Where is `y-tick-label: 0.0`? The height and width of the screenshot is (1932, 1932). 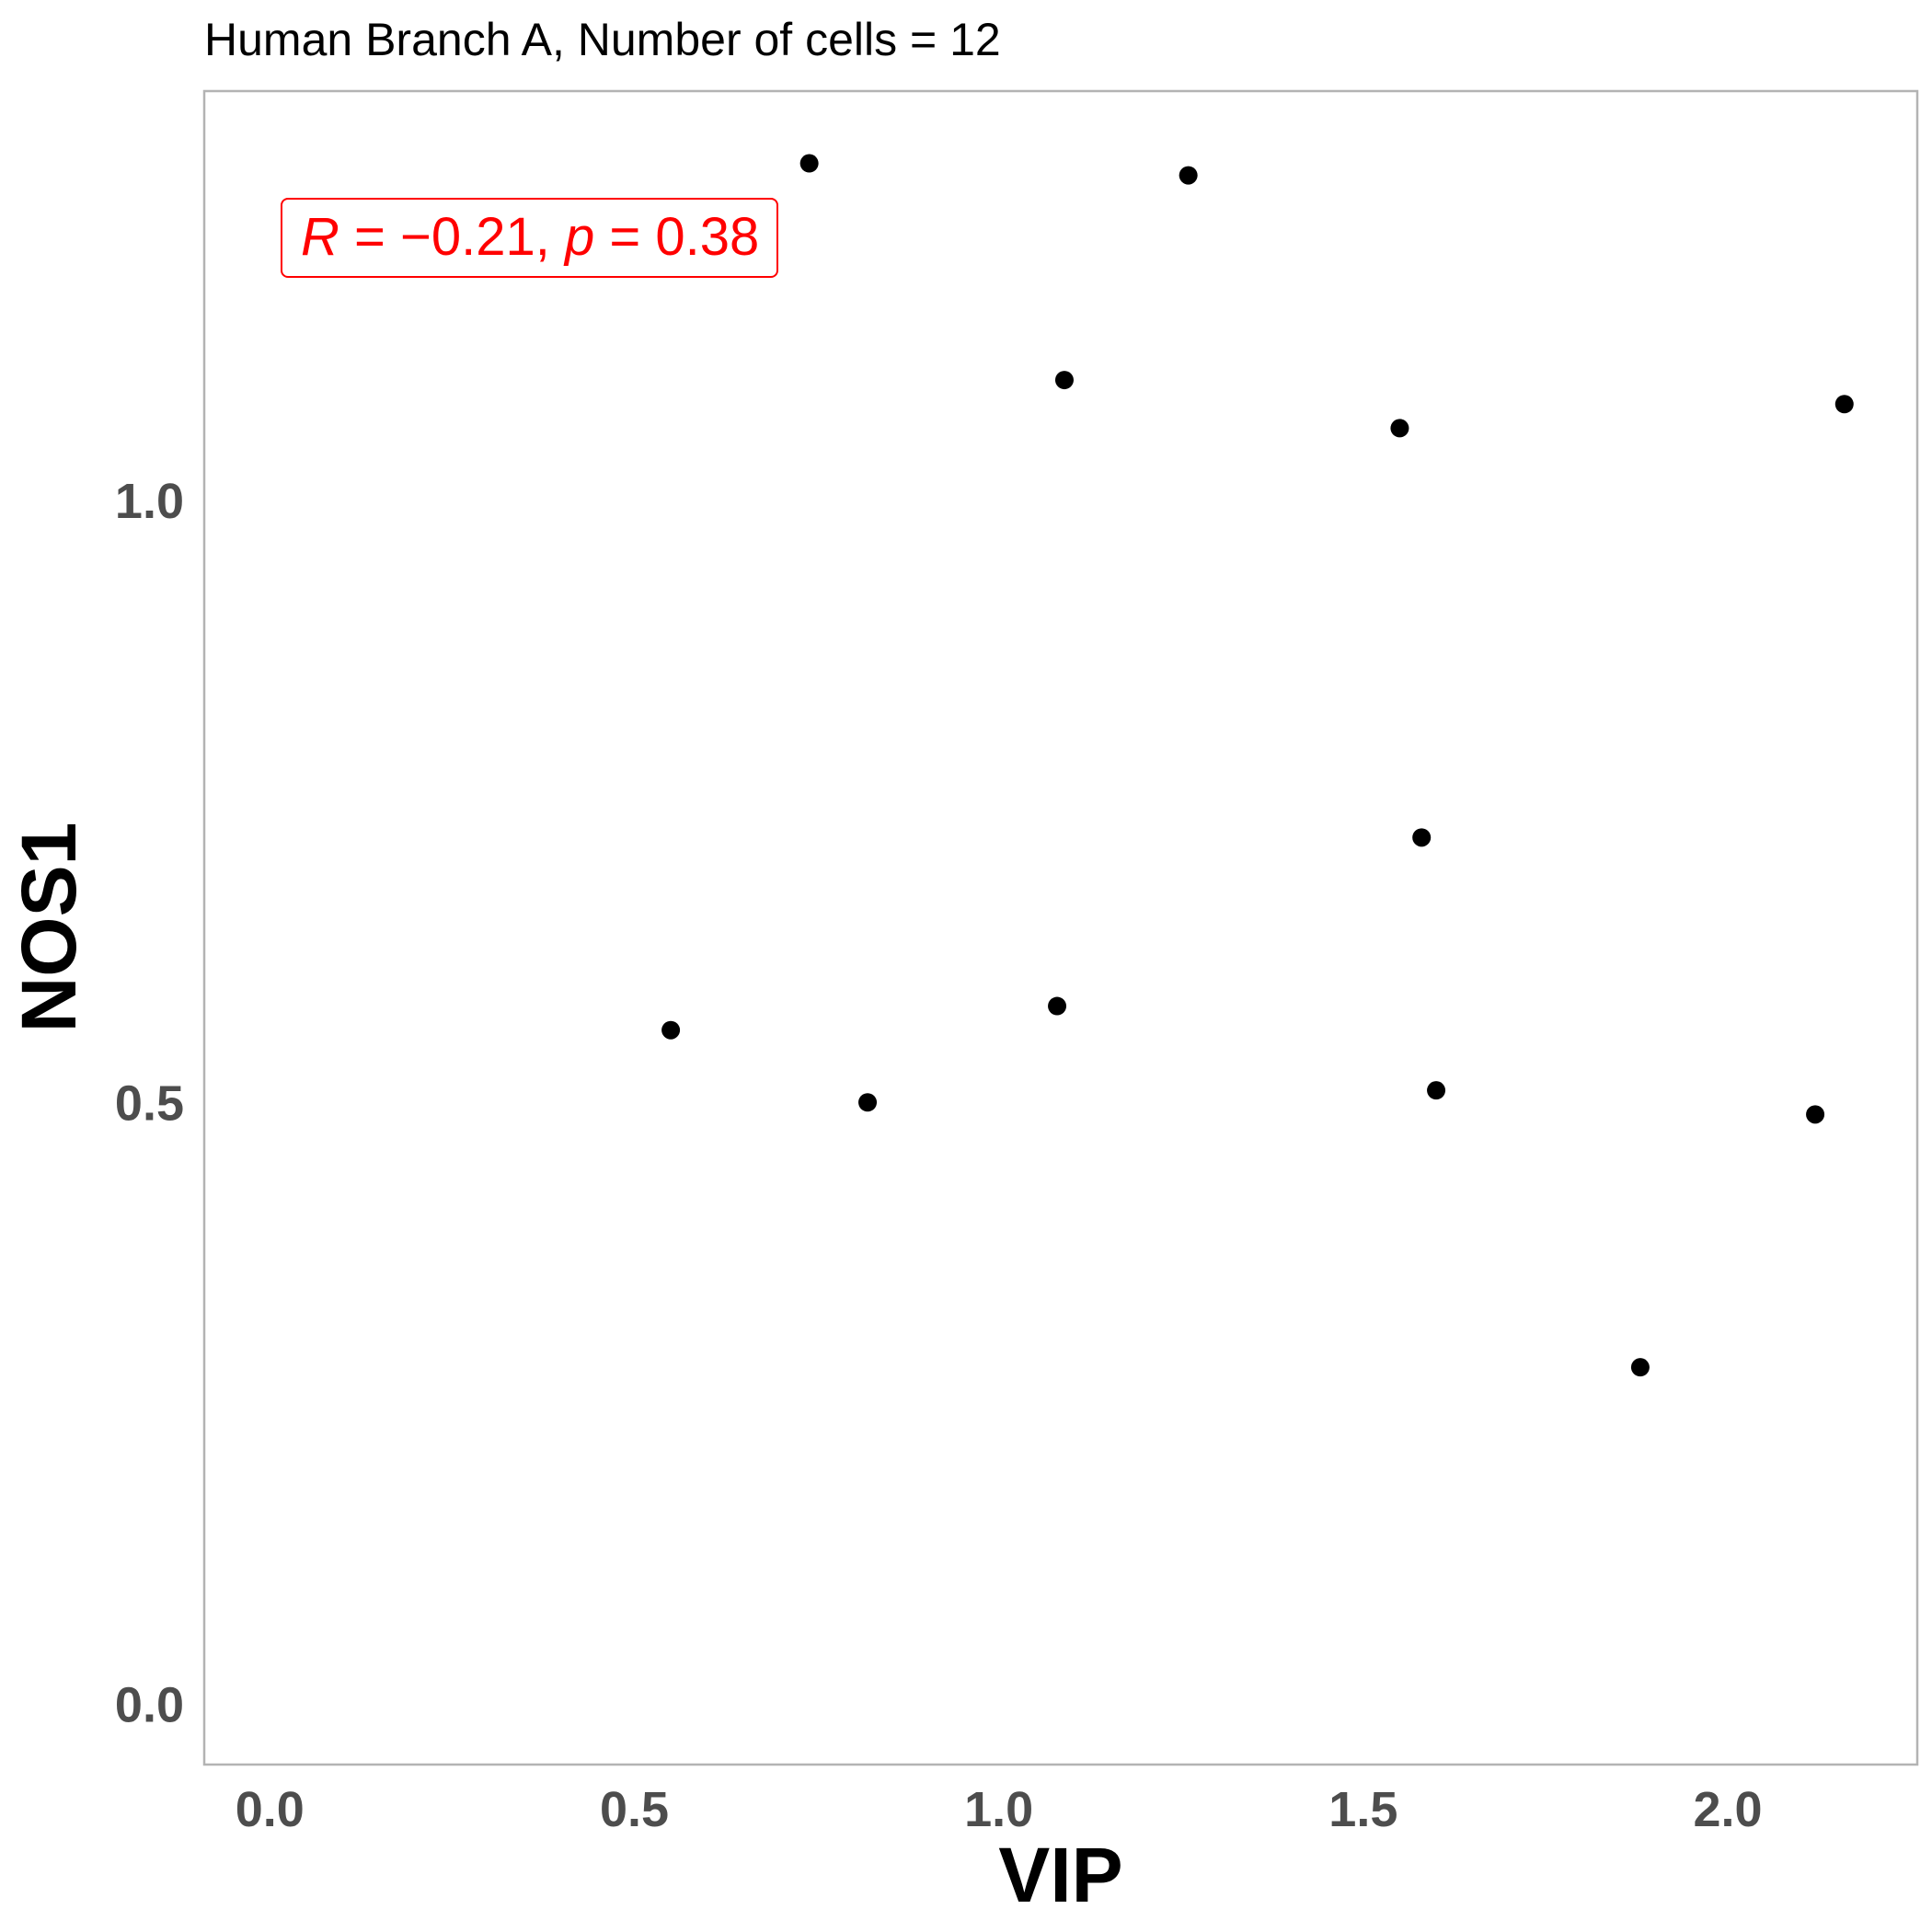 y-tick-label: 0.0 is located at coordinates (149, 1705).